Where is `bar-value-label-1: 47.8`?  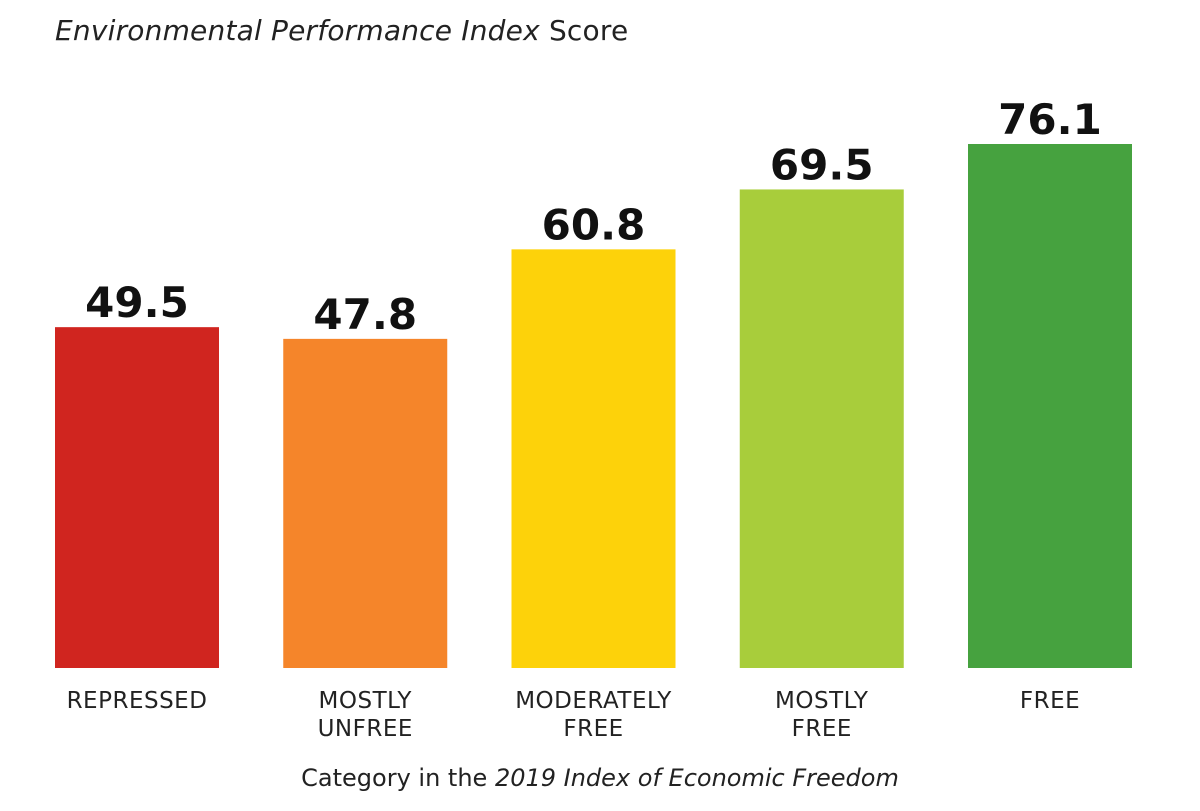 bar-value-label-1: 47.8 is located at coordinates (365, 314).